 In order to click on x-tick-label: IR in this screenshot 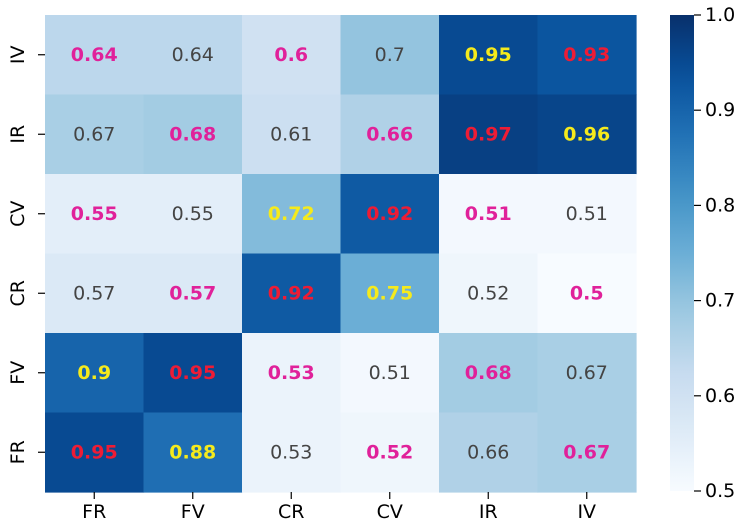, I will do `click(488, 512)`.